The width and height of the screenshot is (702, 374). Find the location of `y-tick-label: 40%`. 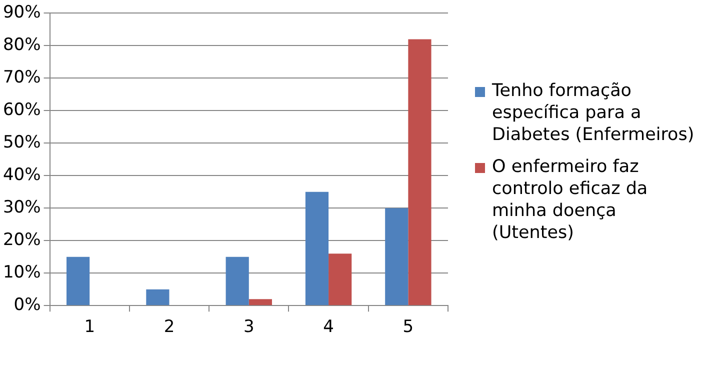

y-tick-label: 40% is located at coordinates (21, 175).